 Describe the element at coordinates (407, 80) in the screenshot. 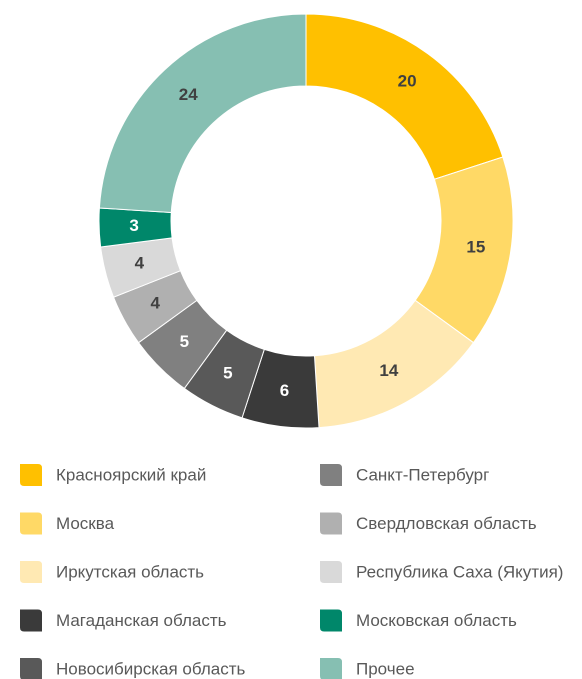

I see `data-label: 20` at that location.